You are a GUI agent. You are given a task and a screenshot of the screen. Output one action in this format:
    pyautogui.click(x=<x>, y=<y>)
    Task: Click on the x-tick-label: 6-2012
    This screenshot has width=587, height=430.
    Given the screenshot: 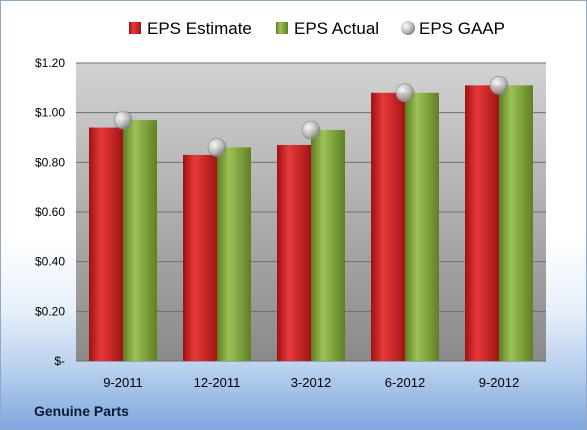 What is the action you would take?
    pyautogui.click(x=405, y=382)
    